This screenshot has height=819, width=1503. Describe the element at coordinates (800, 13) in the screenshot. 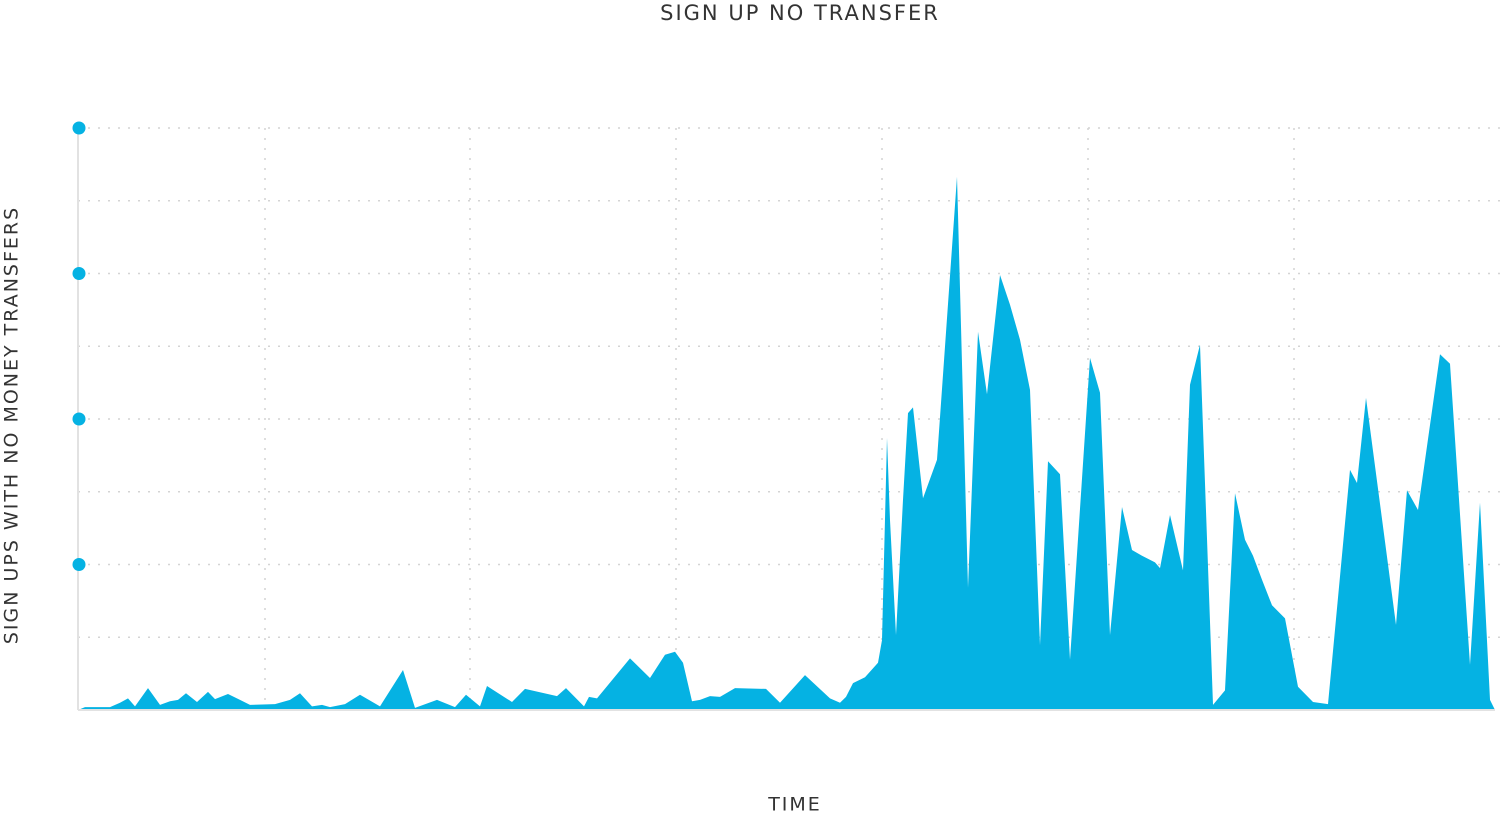

I see `chart-title: SIGN UP NO TRANSFER` at that location.